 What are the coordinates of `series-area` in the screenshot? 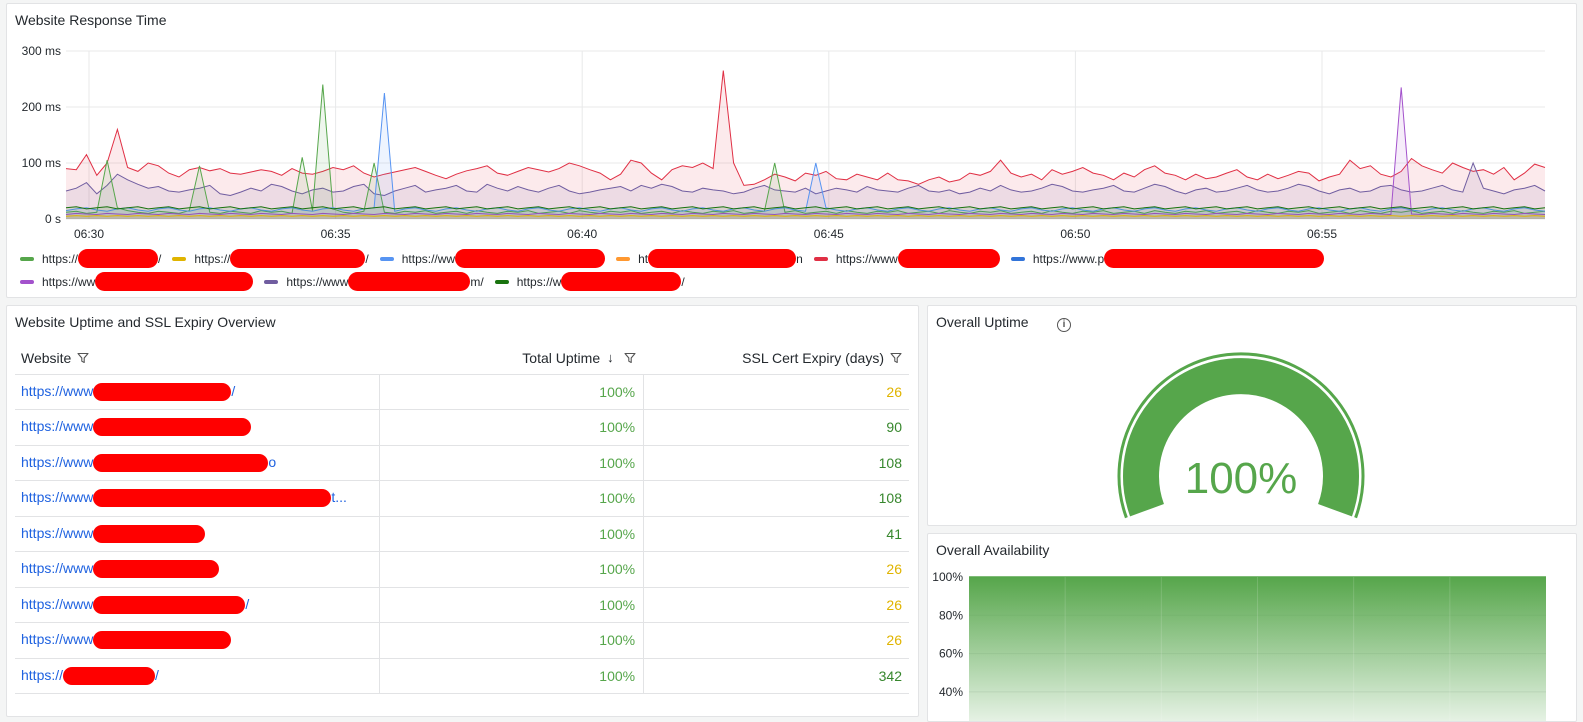 It's located at (805, 191).